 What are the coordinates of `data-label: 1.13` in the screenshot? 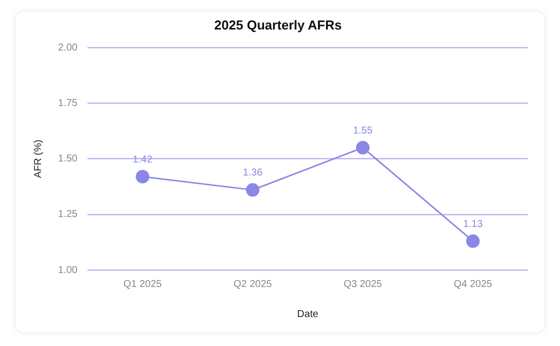 It's located at (473, 224).